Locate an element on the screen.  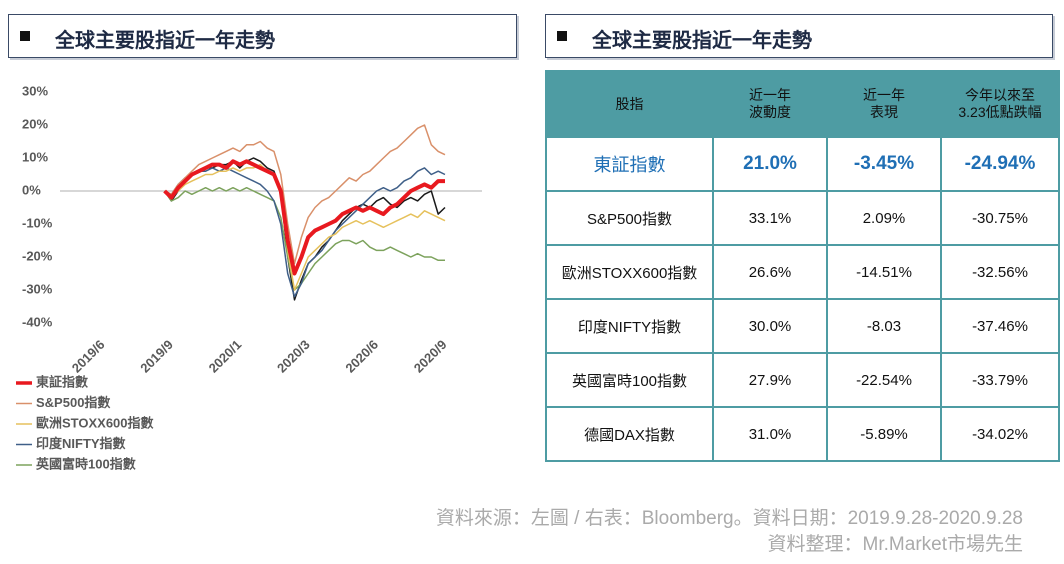
table-cell: 東証指數 is located at coordinates (629, 164).